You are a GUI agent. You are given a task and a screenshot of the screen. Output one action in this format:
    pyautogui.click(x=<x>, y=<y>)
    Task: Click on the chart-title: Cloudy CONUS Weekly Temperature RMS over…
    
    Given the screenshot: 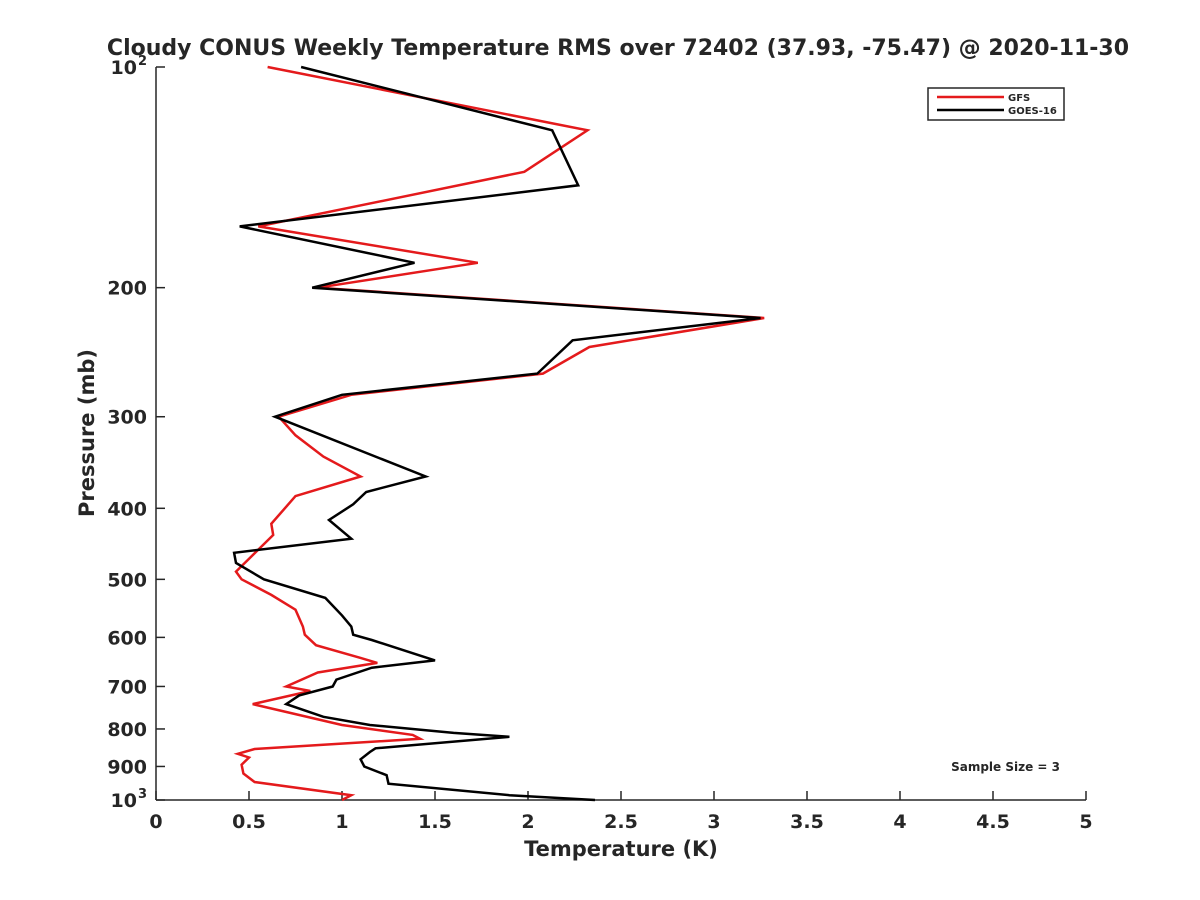 What is the action you would take?
    pyautogui.click(x=618, y=48)
    